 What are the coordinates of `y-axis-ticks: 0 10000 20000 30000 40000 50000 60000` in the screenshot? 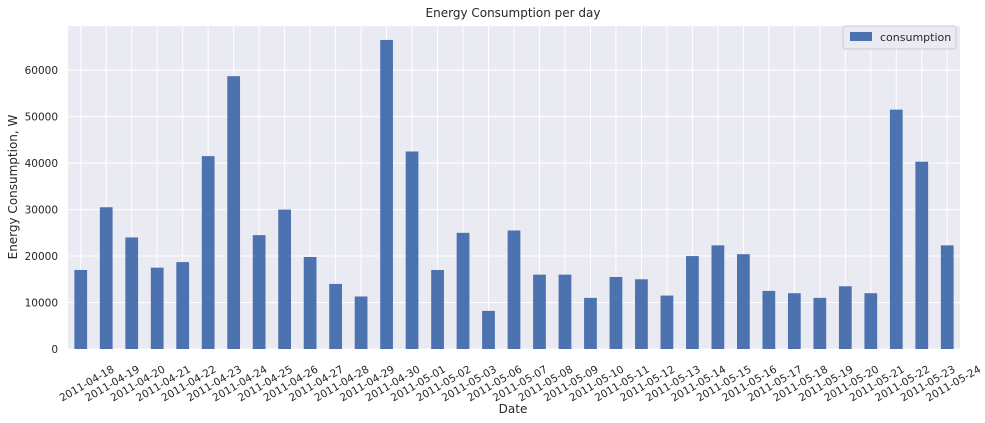 It's located at (41, 210).